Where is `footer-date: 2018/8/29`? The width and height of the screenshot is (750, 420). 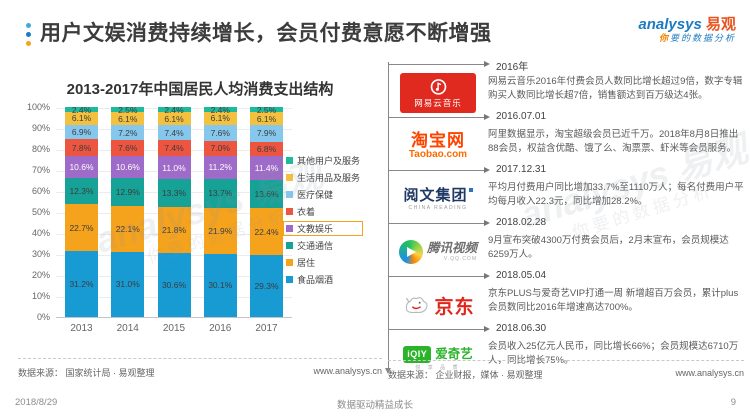 footer-date: 2018/8/29 is located at coordinates (36, 402).